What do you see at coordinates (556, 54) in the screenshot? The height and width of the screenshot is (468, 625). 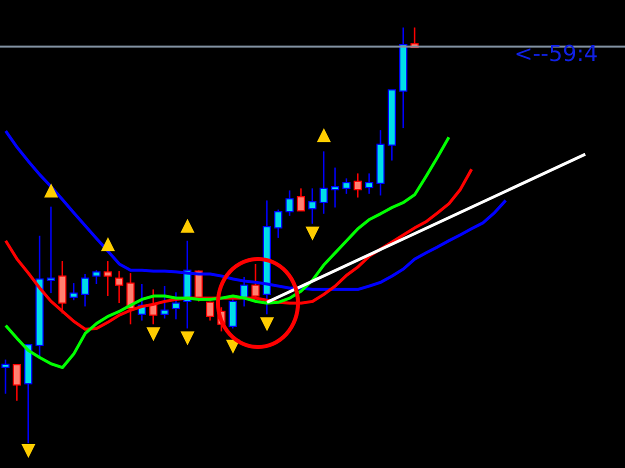 I see `annotation: <--59:4` at bounding box center [556, 54].